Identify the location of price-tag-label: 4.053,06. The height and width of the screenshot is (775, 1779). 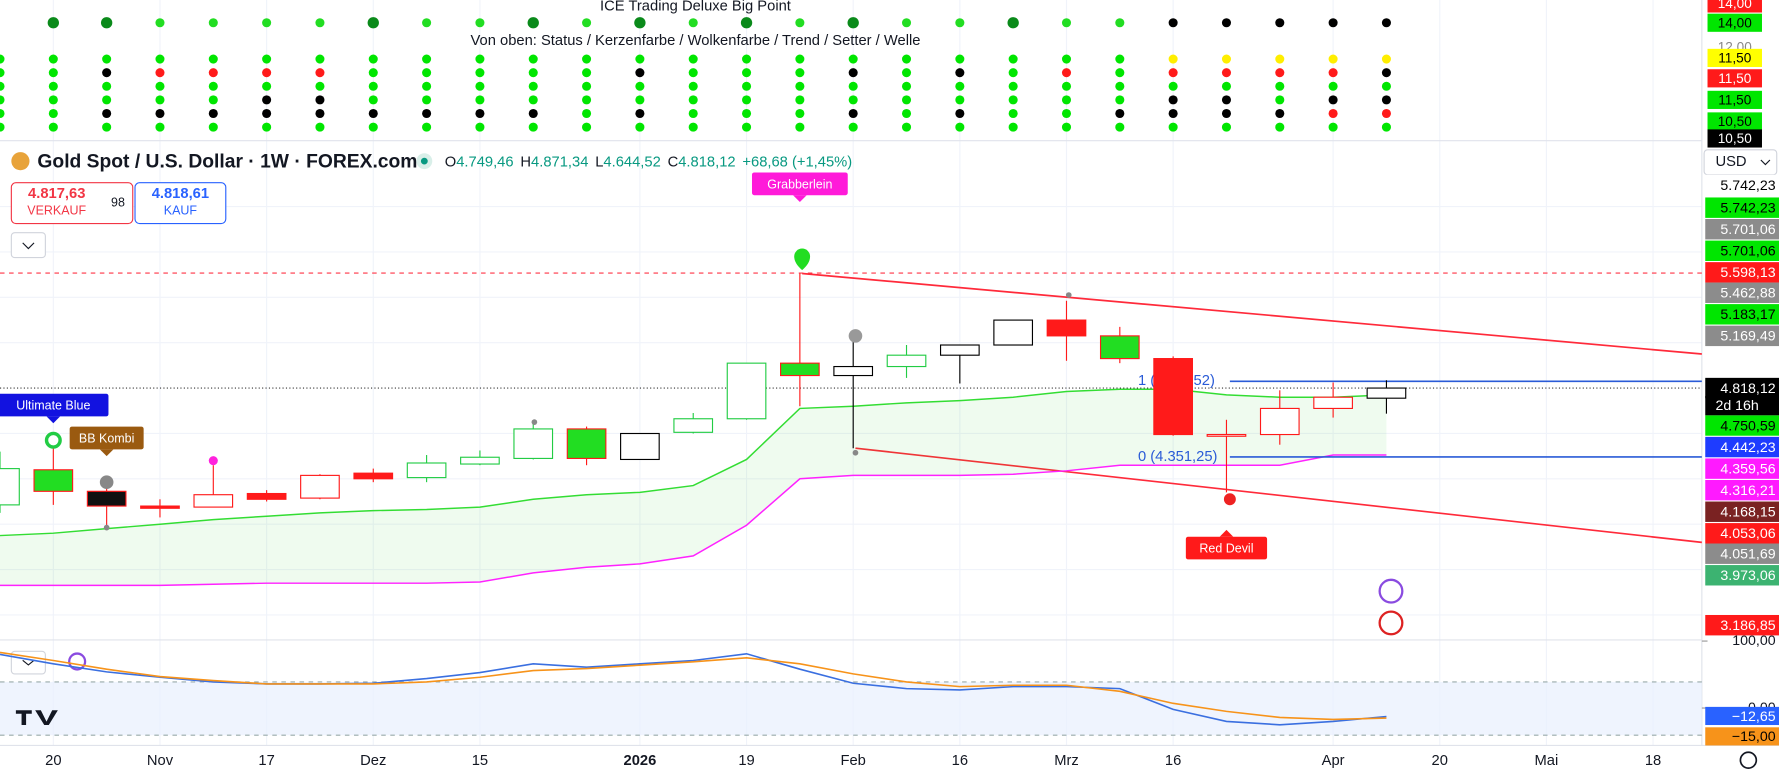
(1747, 534).